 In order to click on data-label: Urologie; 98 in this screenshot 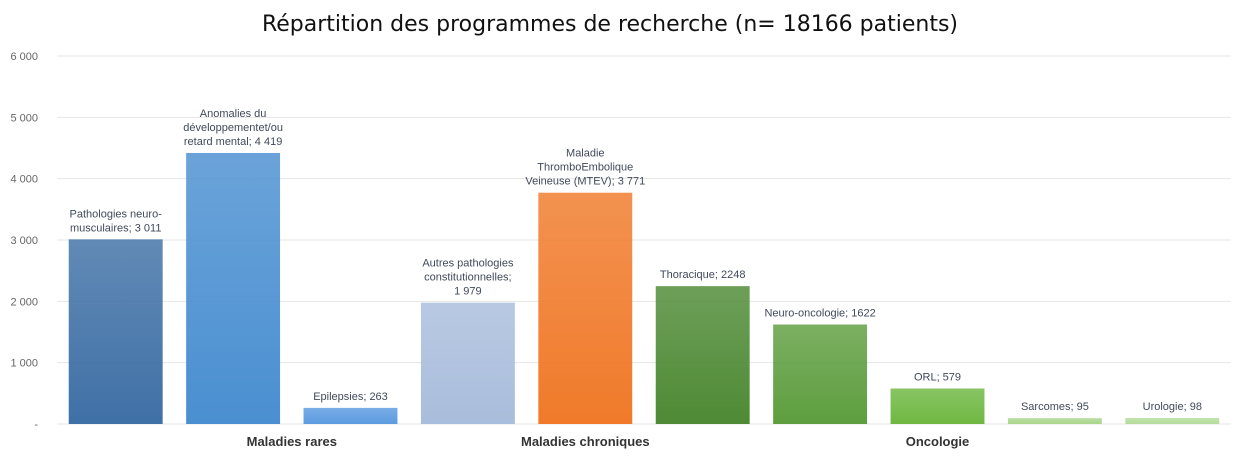, I will do `click(1172, 407)`.